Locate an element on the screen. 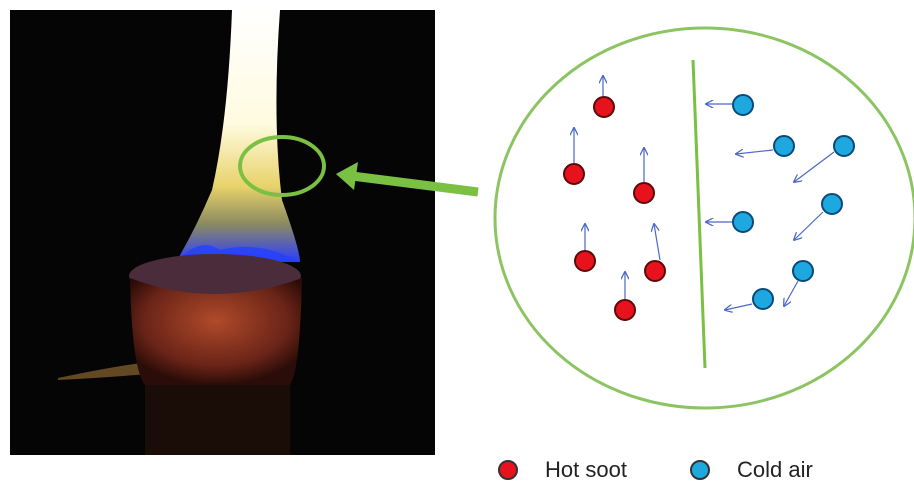  legend-label: Hot soot is located at coordinates (586, 469).